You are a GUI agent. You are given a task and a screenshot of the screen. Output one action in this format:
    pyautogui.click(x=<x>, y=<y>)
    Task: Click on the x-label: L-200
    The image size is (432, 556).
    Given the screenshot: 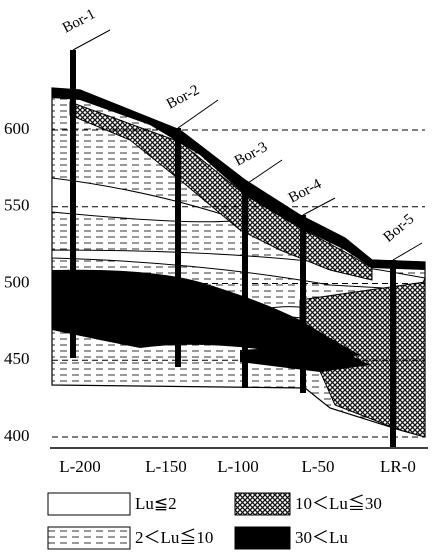 What is the action you would take?
    pyautogui.click(x=80, y=466)
    